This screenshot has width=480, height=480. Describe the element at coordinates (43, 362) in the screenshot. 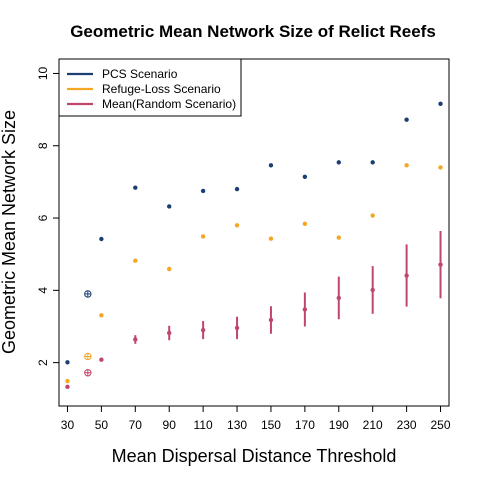

I see `y-tick-label: 2` at that location.